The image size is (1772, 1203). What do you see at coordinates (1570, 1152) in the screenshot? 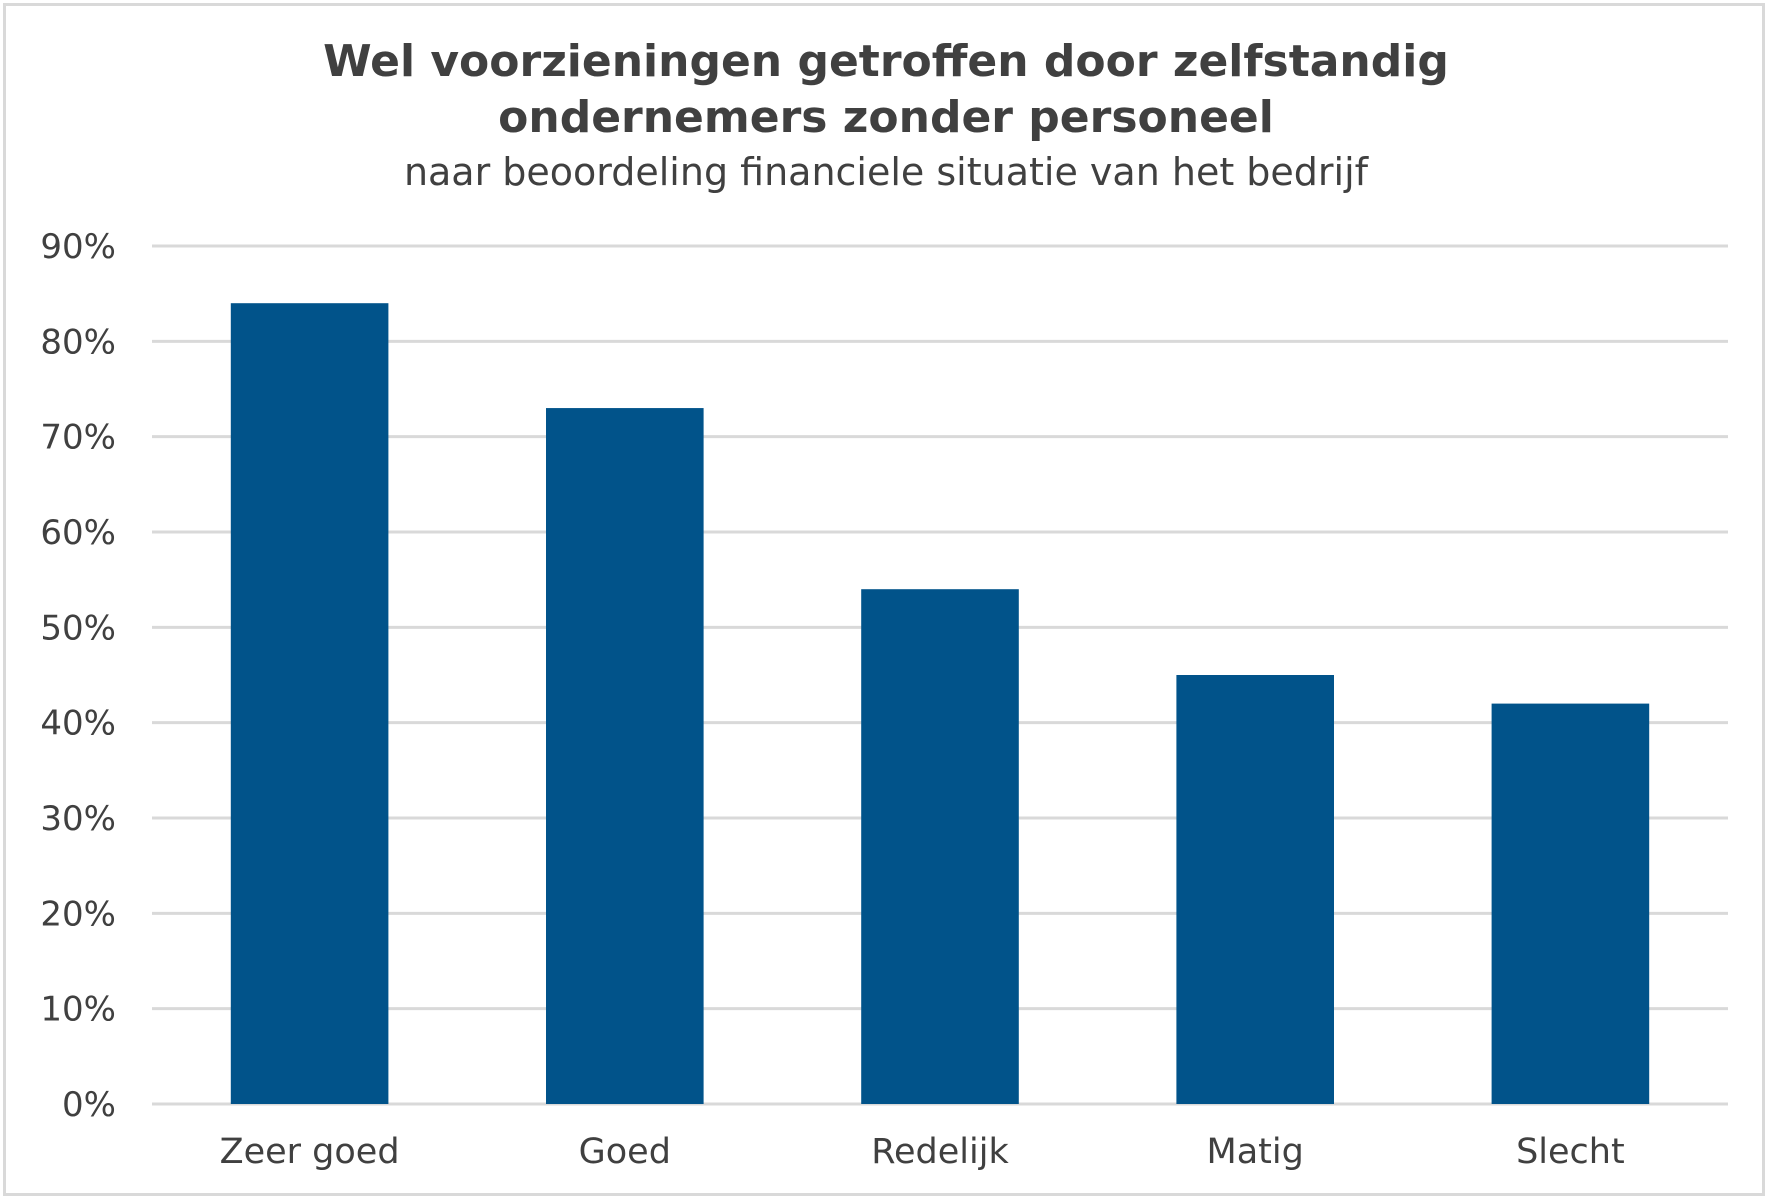
I see `x-category-label: Slecht` at bounding box center [1570, 1152].